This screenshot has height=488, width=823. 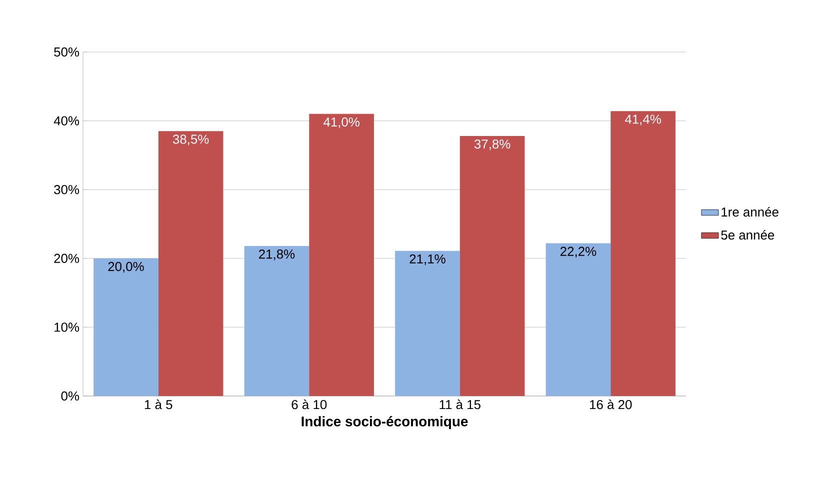 What do you see at coordinates (67, 121) in the screenshot?
I see `y-tick-label: 40%` at bounding box center [67, 121].